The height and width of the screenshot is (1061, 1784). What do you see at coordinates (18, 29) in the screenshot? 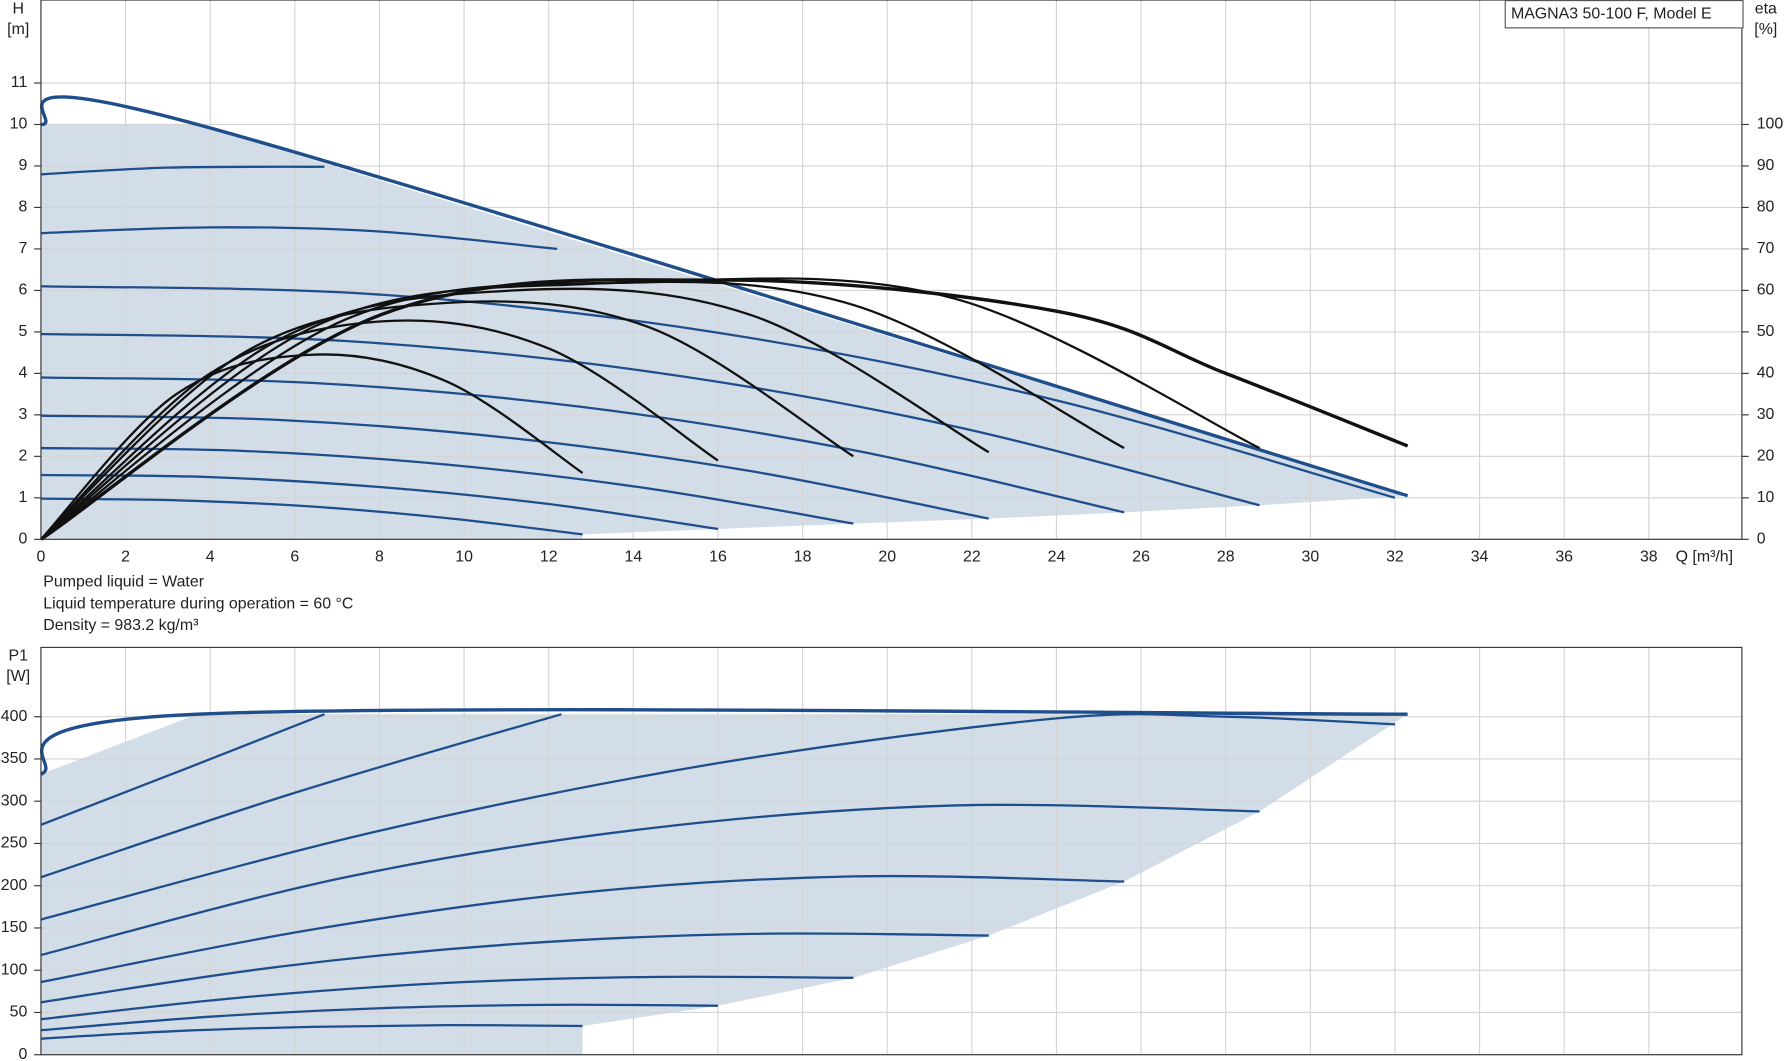
I see `y-axis-label: [m]` at bounding box center [18, 29].